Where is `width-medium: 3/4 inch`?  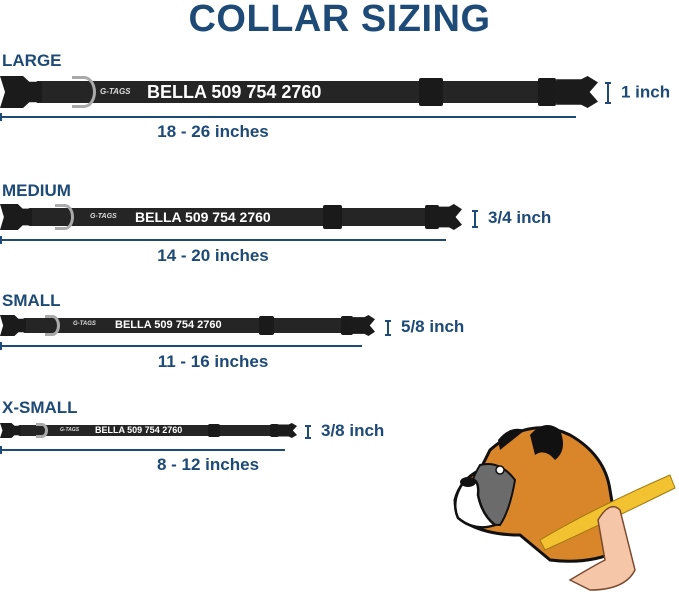 width-medium: 3/4 inch is located at coordinates (511, 218).